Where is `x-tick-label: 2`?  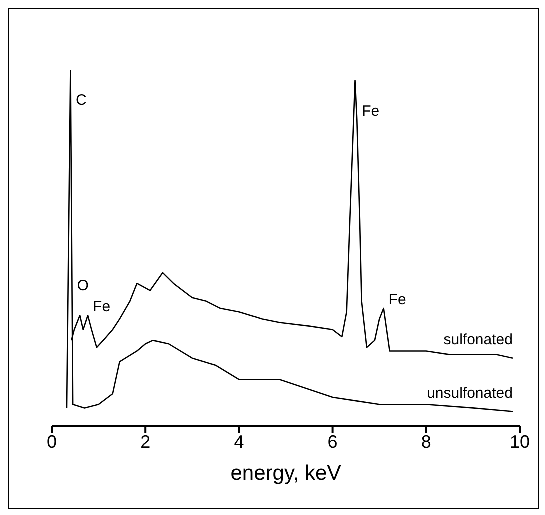 x-tick-label: 2 is located at coordinates (145, 442).